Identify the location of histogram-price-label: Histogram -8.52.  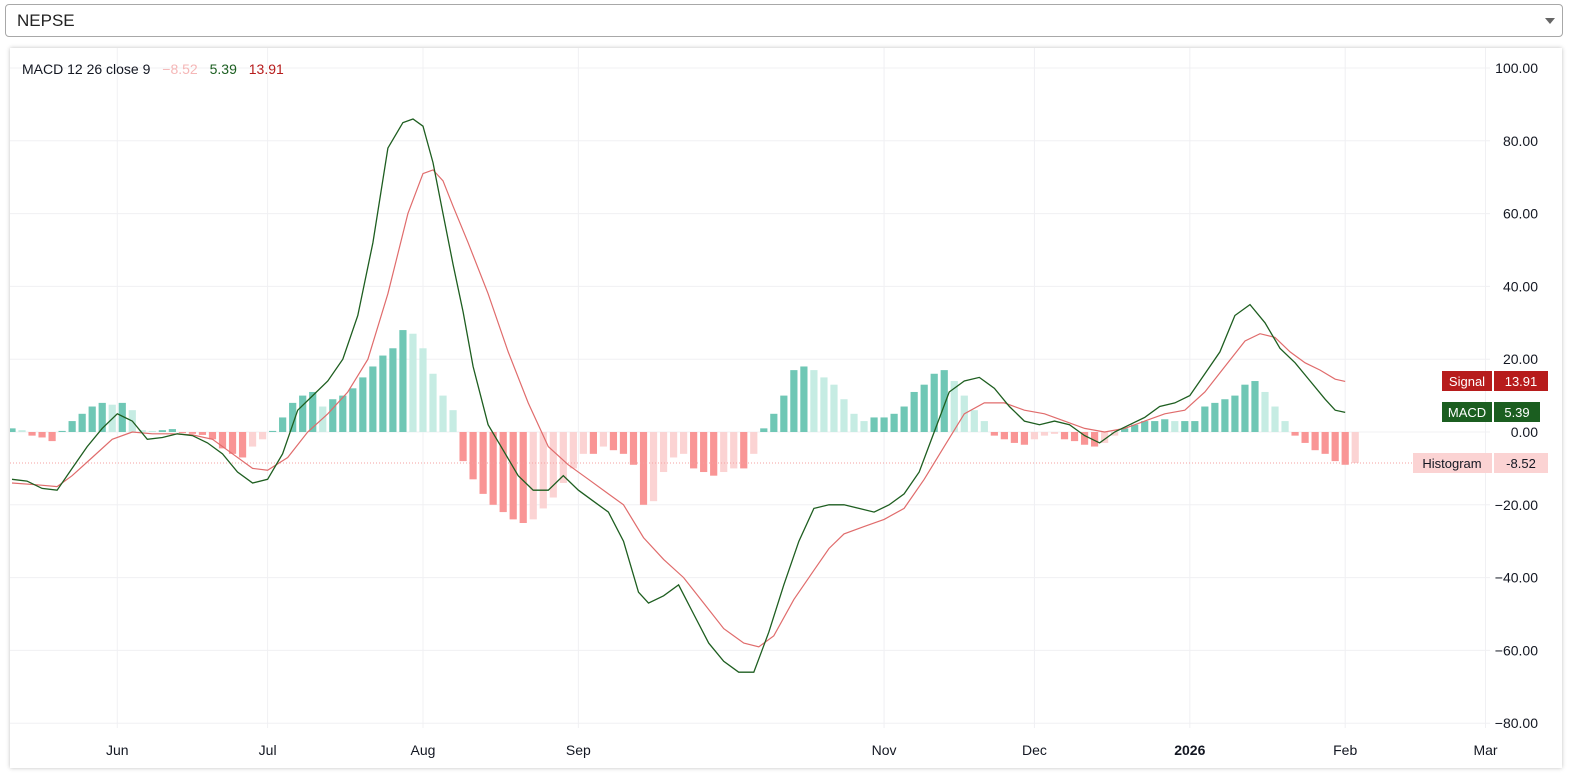
(1480, 463).